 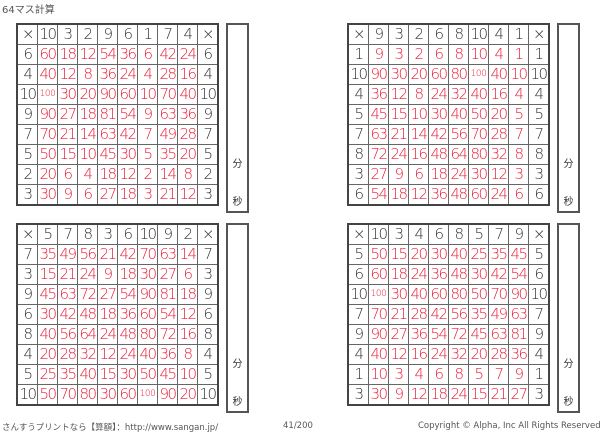 I want to click on answer-cell: 64, so click(x=458, y=154).